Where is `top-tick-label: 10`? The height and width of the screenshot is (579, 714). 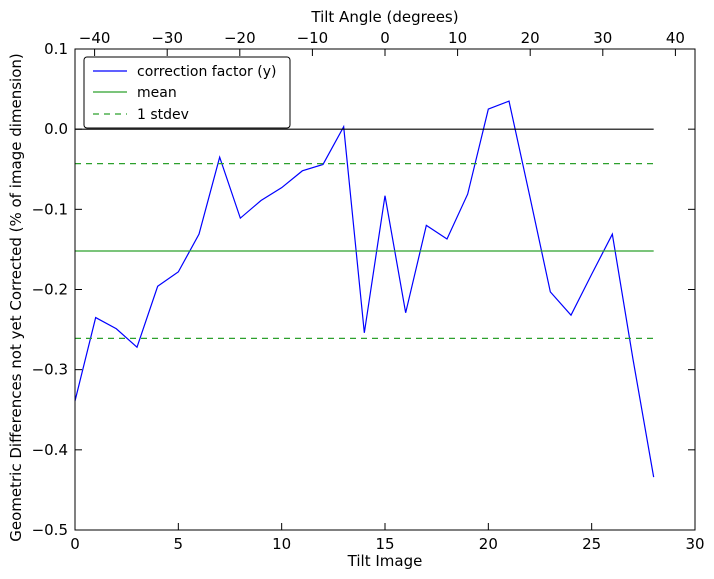 top-tick-label: 10 is located at coordinates (457, 38).